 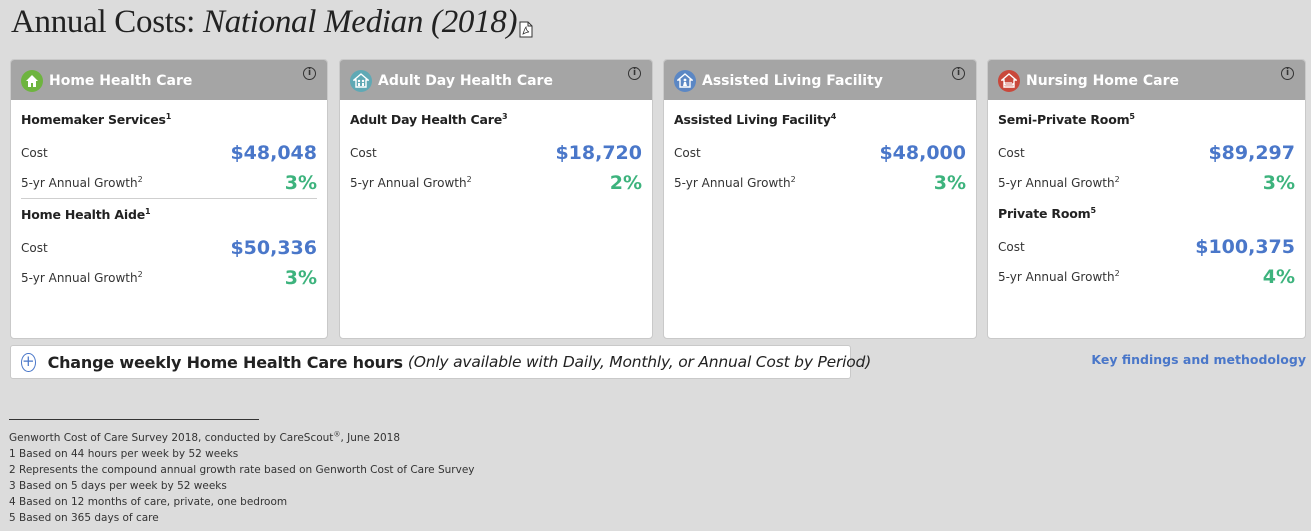 What do you see at coordinates (32, 81) in the screenshot?
I see `home-icon` at bounding box center [32, 81].